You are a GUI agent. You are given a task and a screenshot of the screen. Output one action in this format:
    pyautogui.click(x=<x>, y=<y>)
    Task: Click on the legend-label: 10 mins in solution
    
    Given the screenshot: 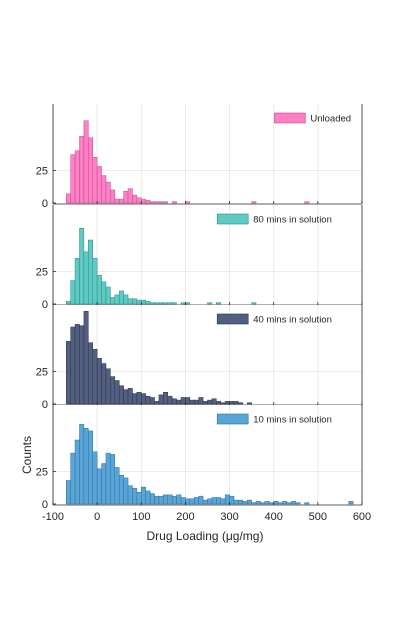 What is the action you would take?
    pyautogui.click(x=292, y=420)
    